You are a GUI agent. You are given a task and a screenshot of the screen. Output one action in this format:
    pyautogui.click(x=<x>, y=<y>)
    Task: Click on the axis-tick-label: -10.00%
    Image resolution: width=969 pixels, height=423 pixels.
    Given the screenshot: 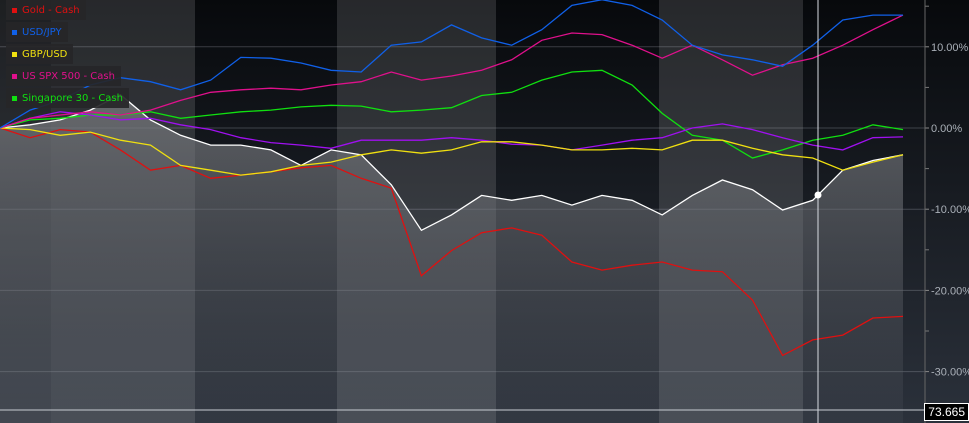 What is the action you would take?
    pyautogui.click(x=950, y=210)
    